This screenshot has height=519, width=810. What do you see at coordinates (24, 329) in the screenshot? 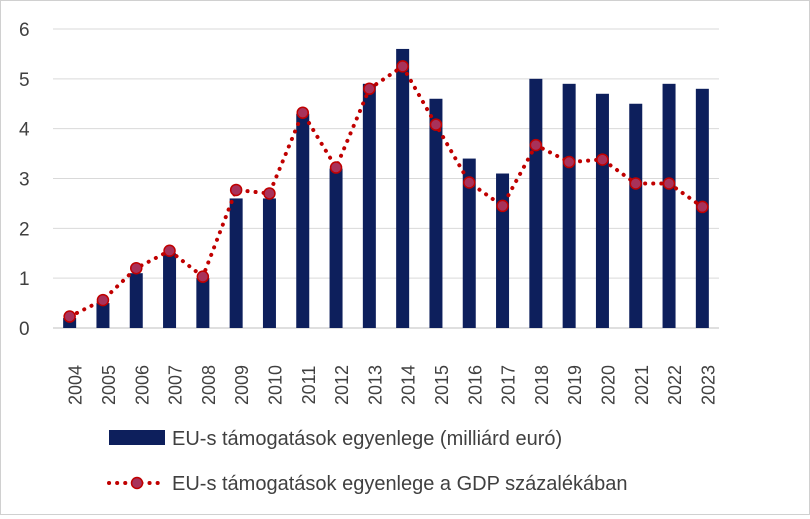
I see `y-tick-label: 0` at bounding box center [24, 329].